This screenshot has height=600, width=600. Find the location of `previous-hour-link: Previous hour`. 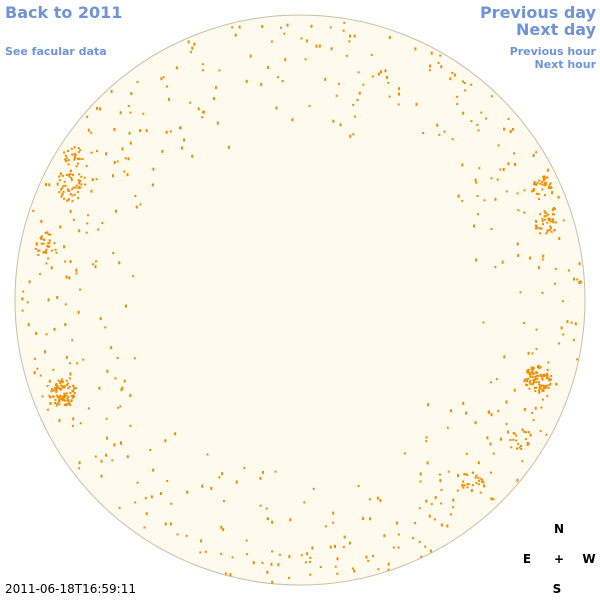

previous-hour-link: Previous hour is located at coordinates (552, 51).